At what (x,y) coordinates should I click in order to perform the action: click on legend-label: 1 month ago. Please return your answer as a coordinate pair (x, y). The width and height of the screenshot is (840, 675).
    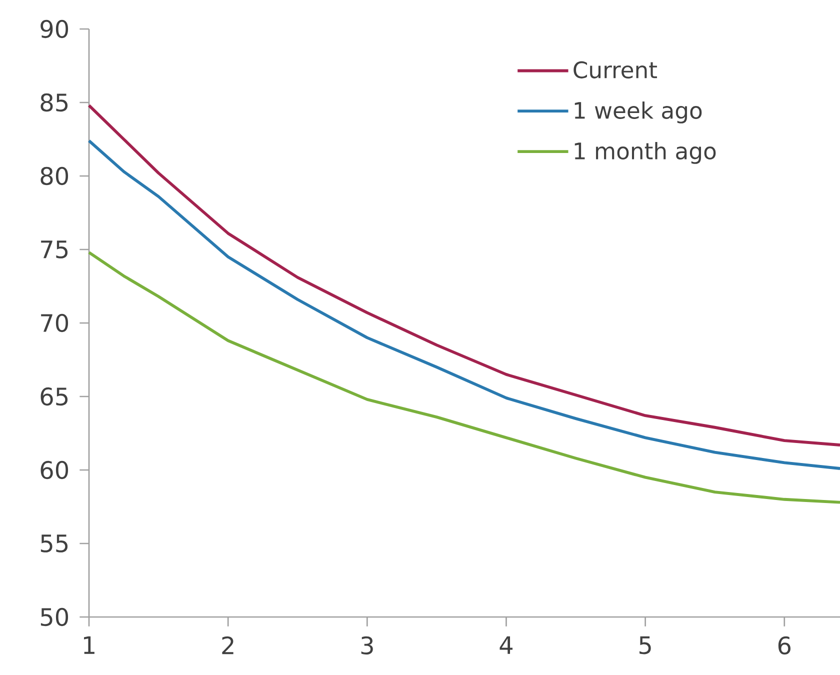
    Looking at the image, I should click on (645, 153).